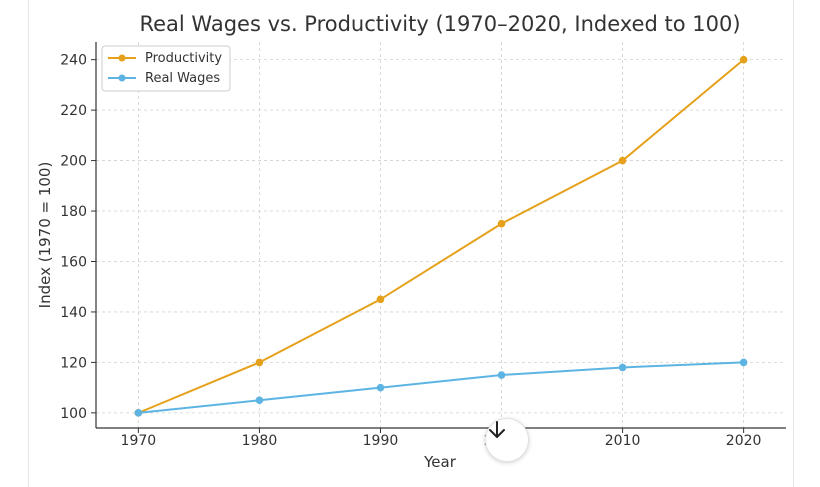 The width and height of the screenshot is (820, 487). What do you see at coordinates (122, 58) in the screenshot?
I see `legend-marker-productivity` at bounding box center [122, 58].